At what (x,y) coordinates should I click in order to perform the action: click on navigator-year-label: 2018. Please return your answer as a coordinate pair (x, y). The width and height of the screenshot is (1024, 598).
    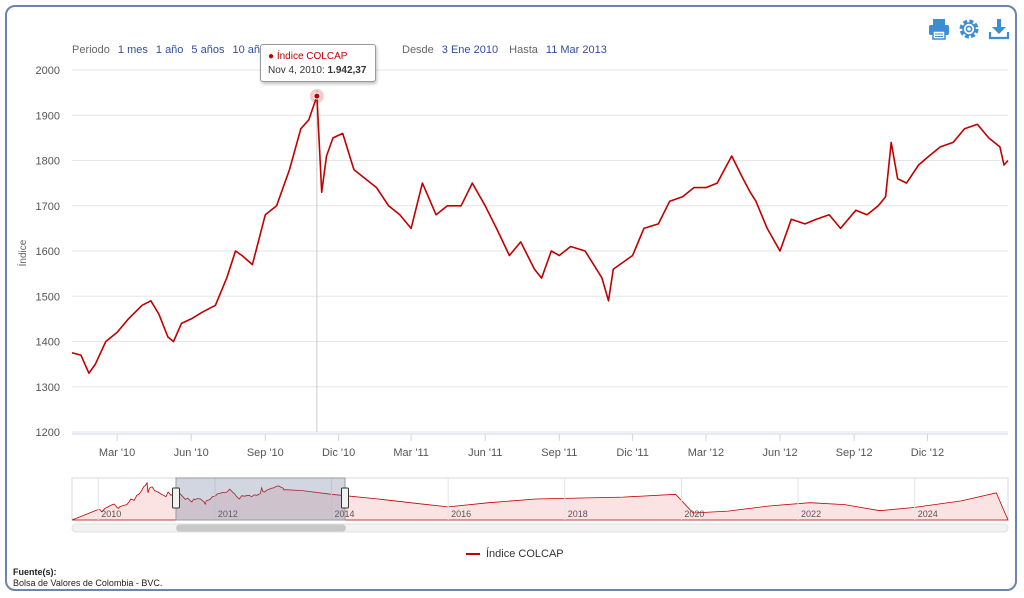
    Looking at the image, I should click on (578, 514).